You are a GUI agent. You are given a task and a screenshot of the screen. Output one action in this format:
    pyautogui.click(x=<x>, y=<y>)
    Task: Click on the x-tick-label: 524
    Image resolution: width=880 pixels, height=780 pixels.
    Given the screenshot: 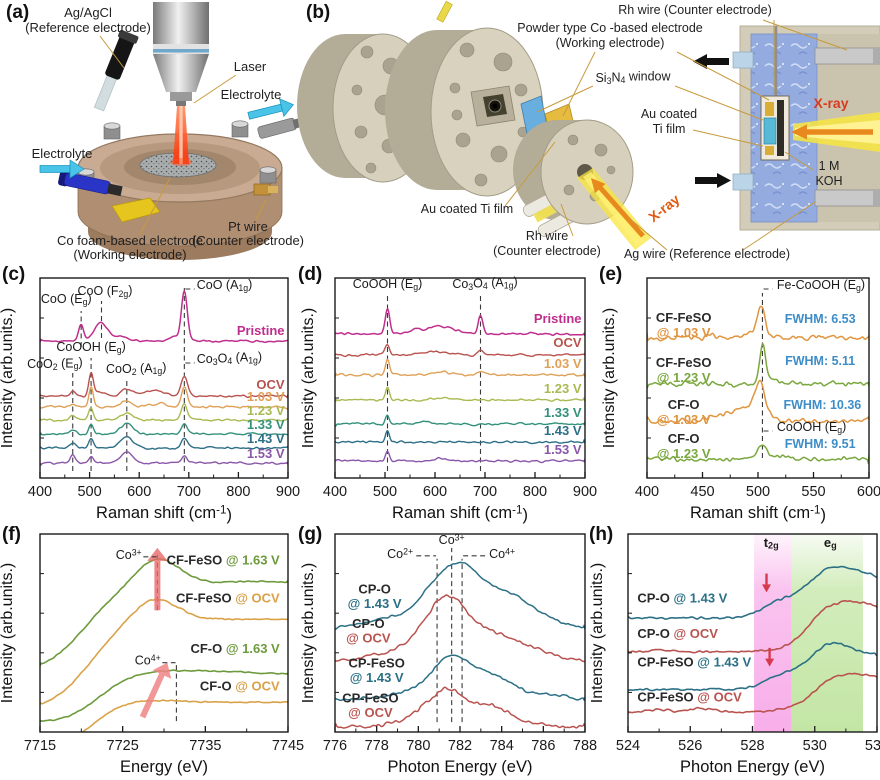 What is the action you would take?
    pyautogui.click(x=628, y=746)
    